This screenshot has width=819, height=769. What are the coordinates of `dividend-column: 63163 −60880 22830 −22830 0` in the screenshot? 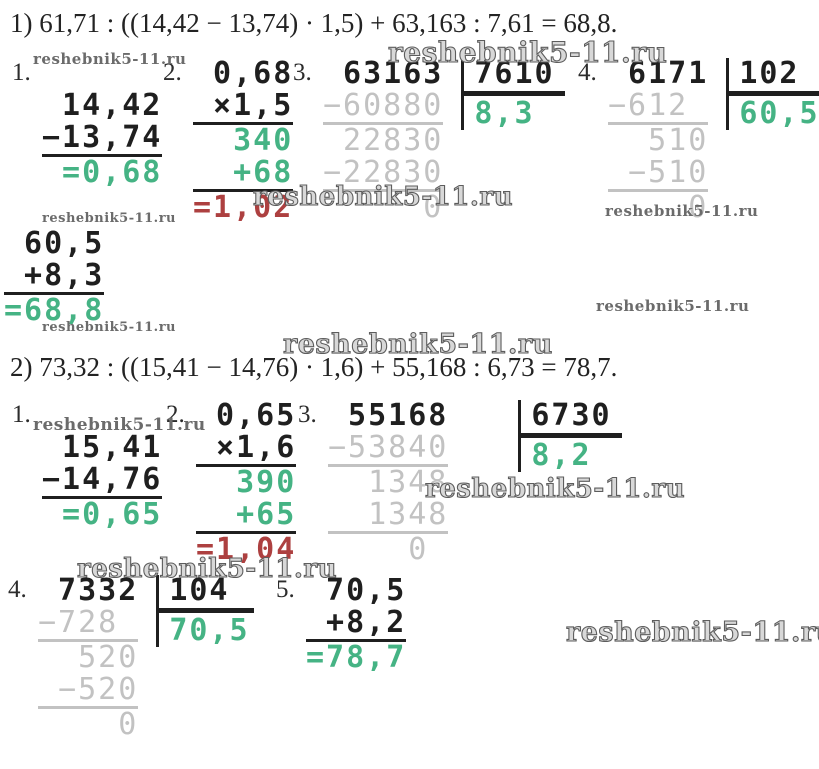 It's located at (389, 141).